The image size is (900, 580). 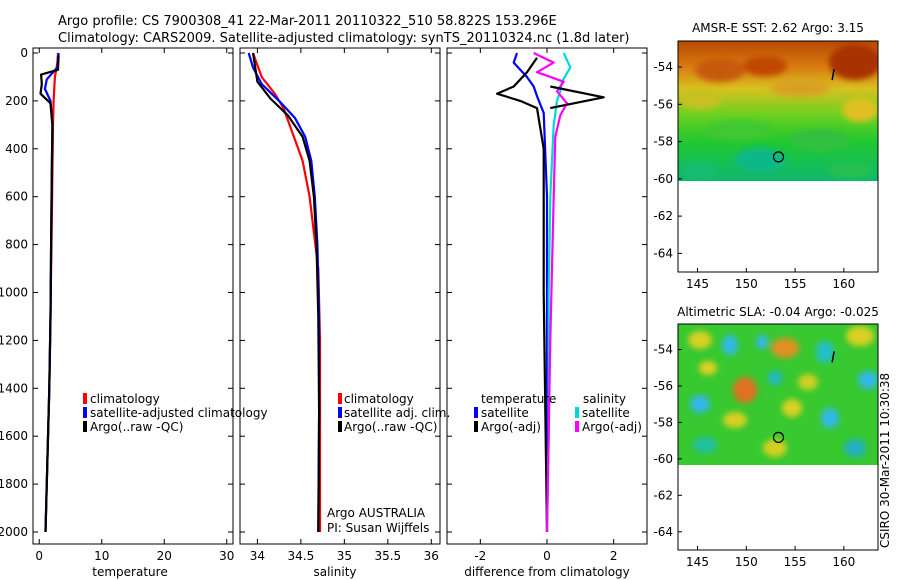 What do you see at coordinates (476, 412) in the screenshot?
I see `legend-swatch-temp-satellite` at bounding box center [476, 412].